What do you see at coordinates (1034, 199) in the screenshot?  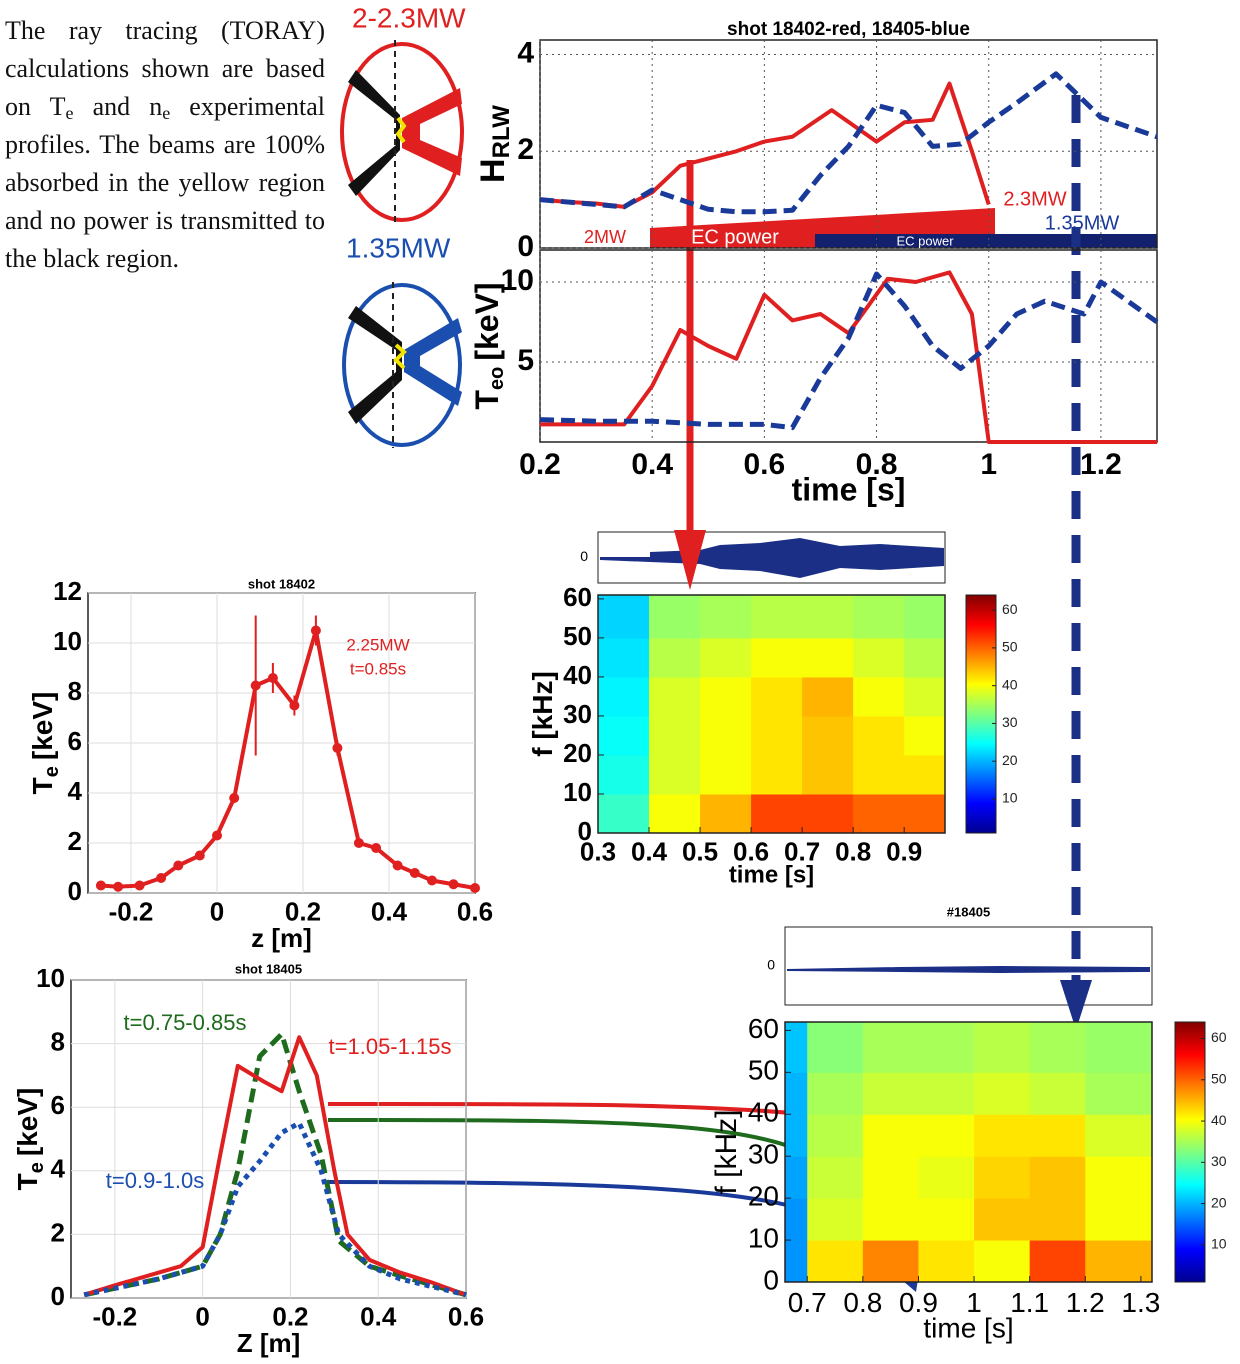 I see `annotation: 2.3MW` at bounding box center [1034, 199].